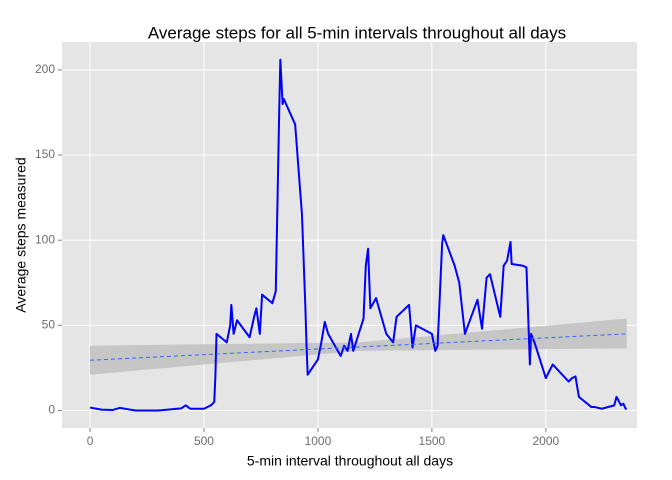  Describe the element at coordinates (51, 410) in the screenshot. I see `y-tick-label: 0` at that location.